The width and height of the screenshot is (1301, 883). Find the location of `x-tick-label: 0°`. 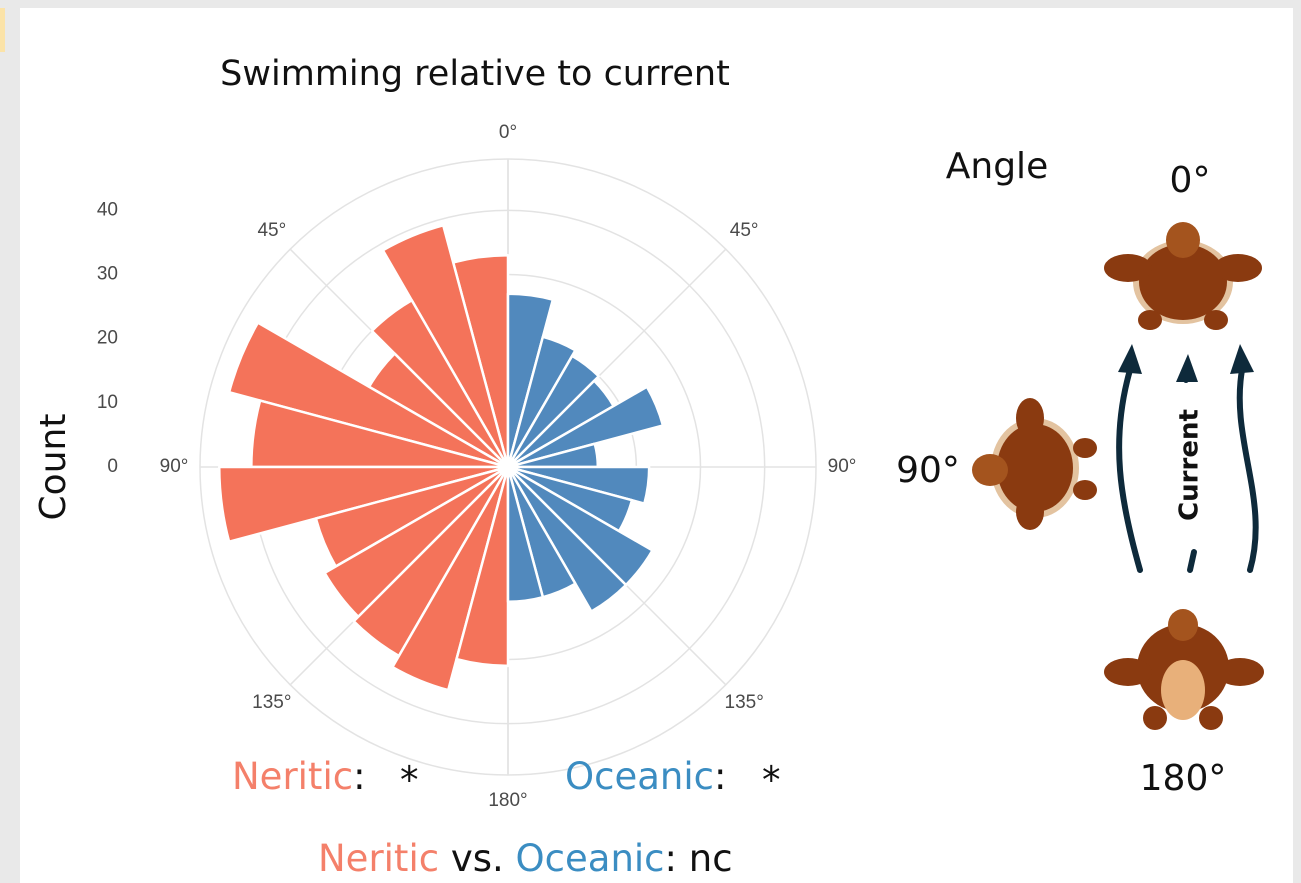

x-tick-label: 0° is located at coordinates (508, 132).